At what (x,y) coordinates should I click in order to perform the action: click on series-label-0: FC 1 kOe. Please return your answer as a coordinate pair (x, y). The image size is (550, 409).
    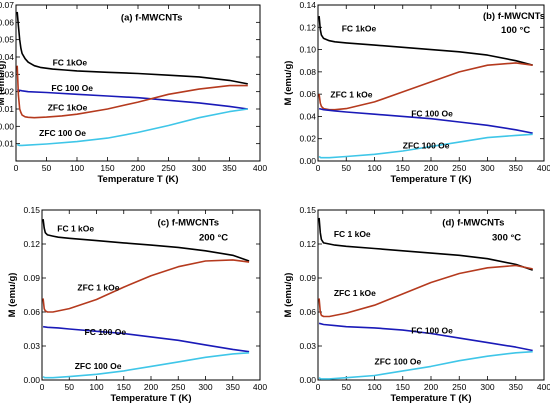
    Looking at the image, I should click on (75, 229).